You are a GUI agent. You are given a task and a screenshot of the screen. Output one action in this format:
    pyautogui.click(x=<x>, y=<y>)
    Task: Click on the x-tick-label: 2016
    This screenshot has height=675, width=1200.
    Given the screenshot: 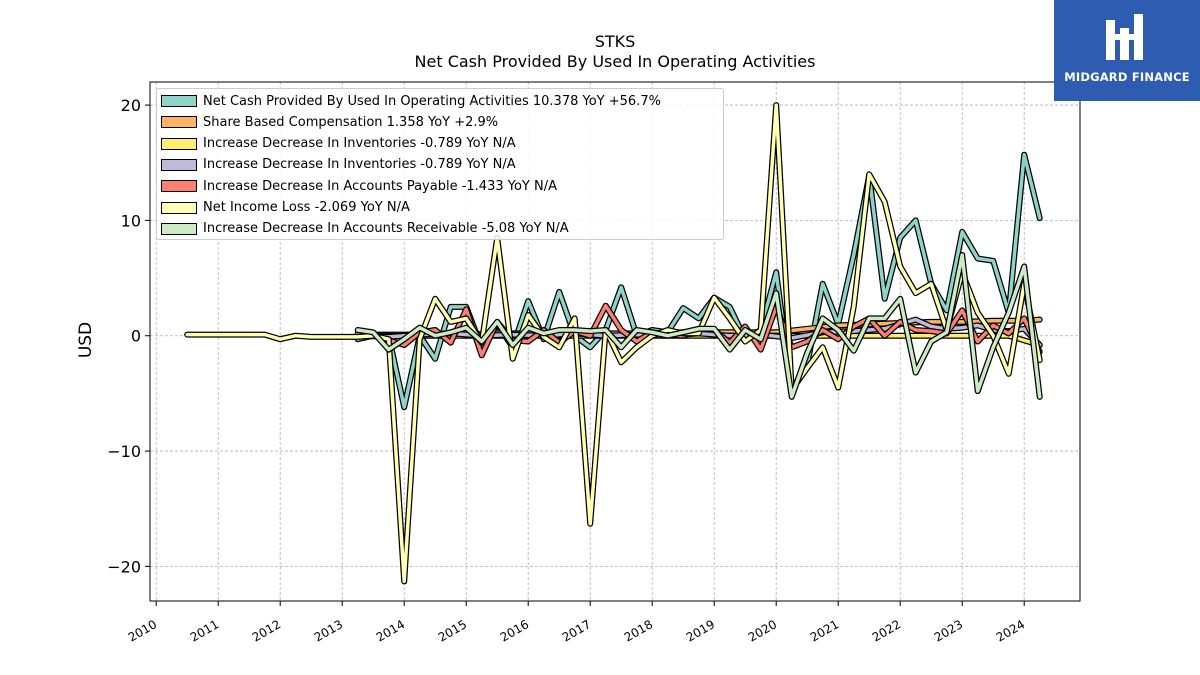 What is the action you would take?
    pyautogui.click(x=514, y=630)
    